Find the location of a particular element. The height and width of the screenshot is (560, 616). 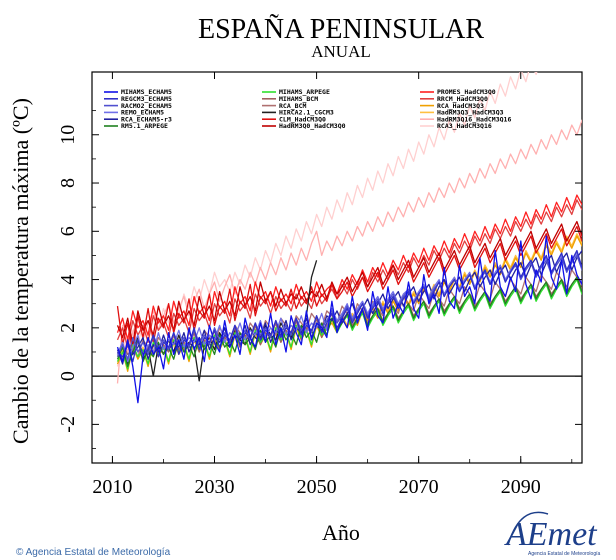

legend-label: RCA_ECHAM5-r3 is located at coordinates (146, 119).